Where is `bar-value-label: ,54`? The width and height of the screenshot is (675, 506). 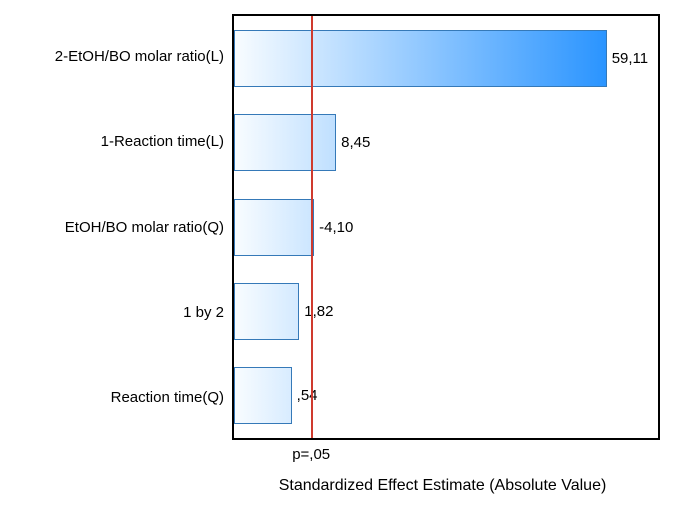
bar-value-label: ,54 is located at coordinates (307, 396).